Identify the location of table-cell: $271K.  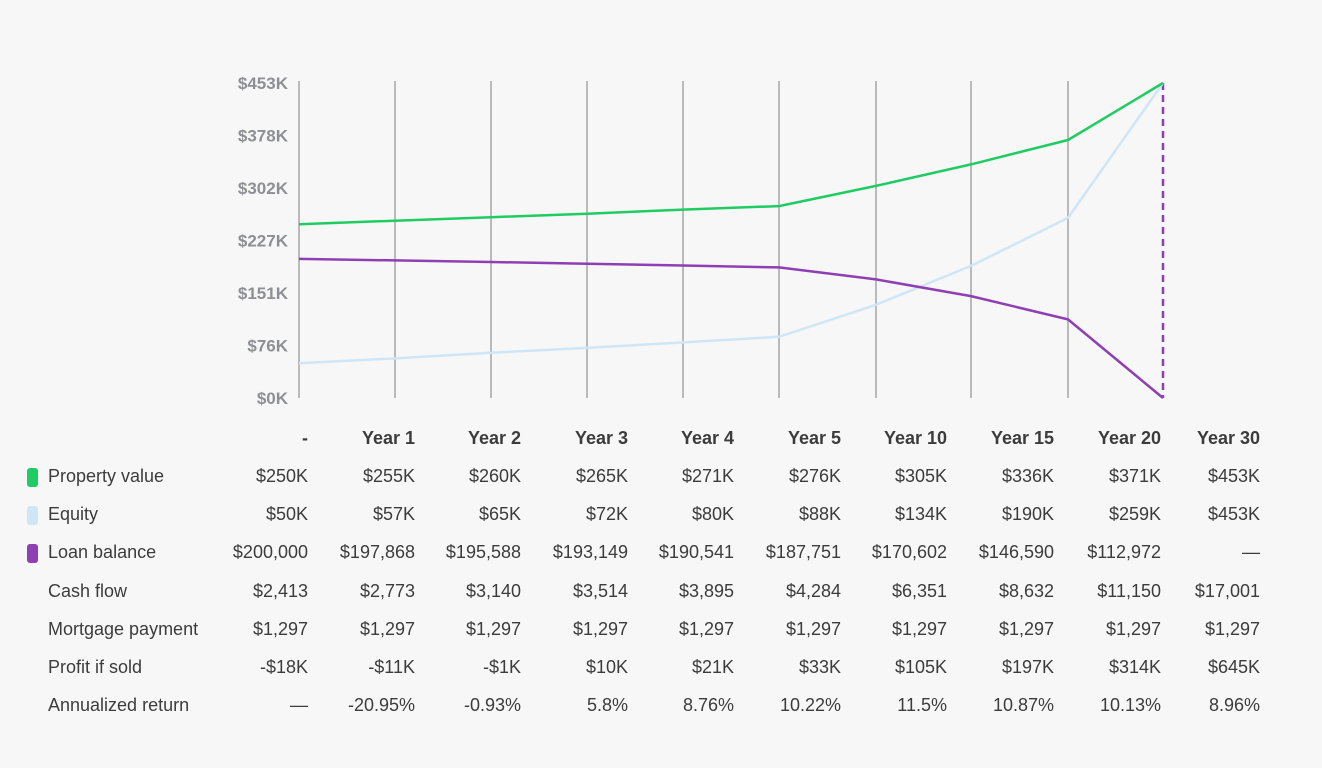
(707, 476).